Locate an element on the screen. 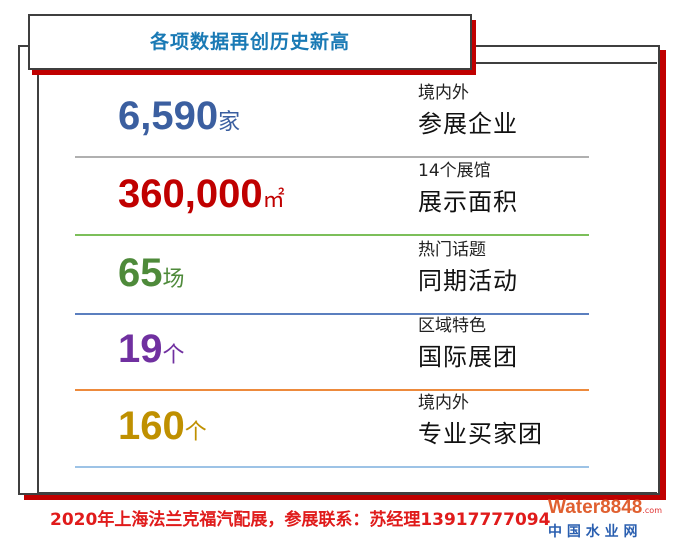 This screenshot has height=542, width=673. watermark-brand: Water8848 is located at coordinates (595, 507).